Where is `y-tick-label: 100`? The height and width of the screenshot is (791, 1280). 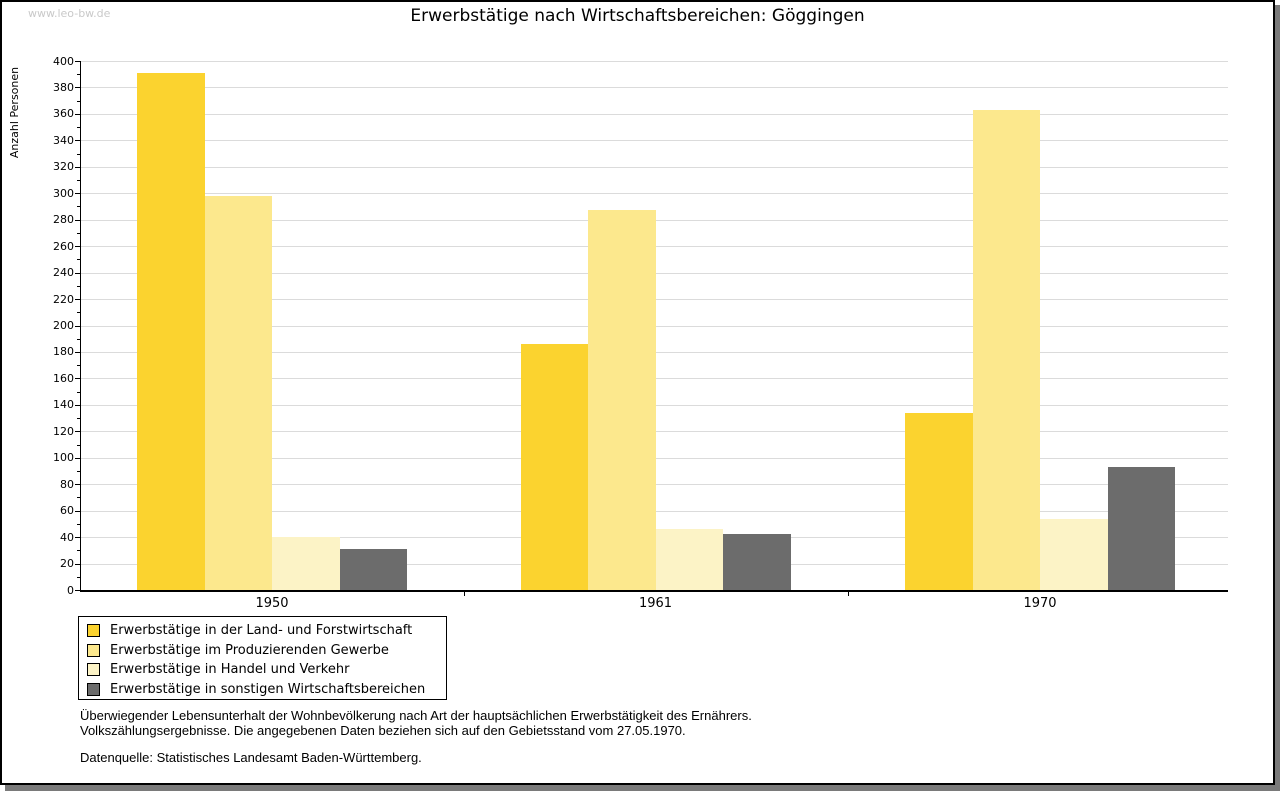
y-tick-label: 100 is located at coordinates (63, 458).